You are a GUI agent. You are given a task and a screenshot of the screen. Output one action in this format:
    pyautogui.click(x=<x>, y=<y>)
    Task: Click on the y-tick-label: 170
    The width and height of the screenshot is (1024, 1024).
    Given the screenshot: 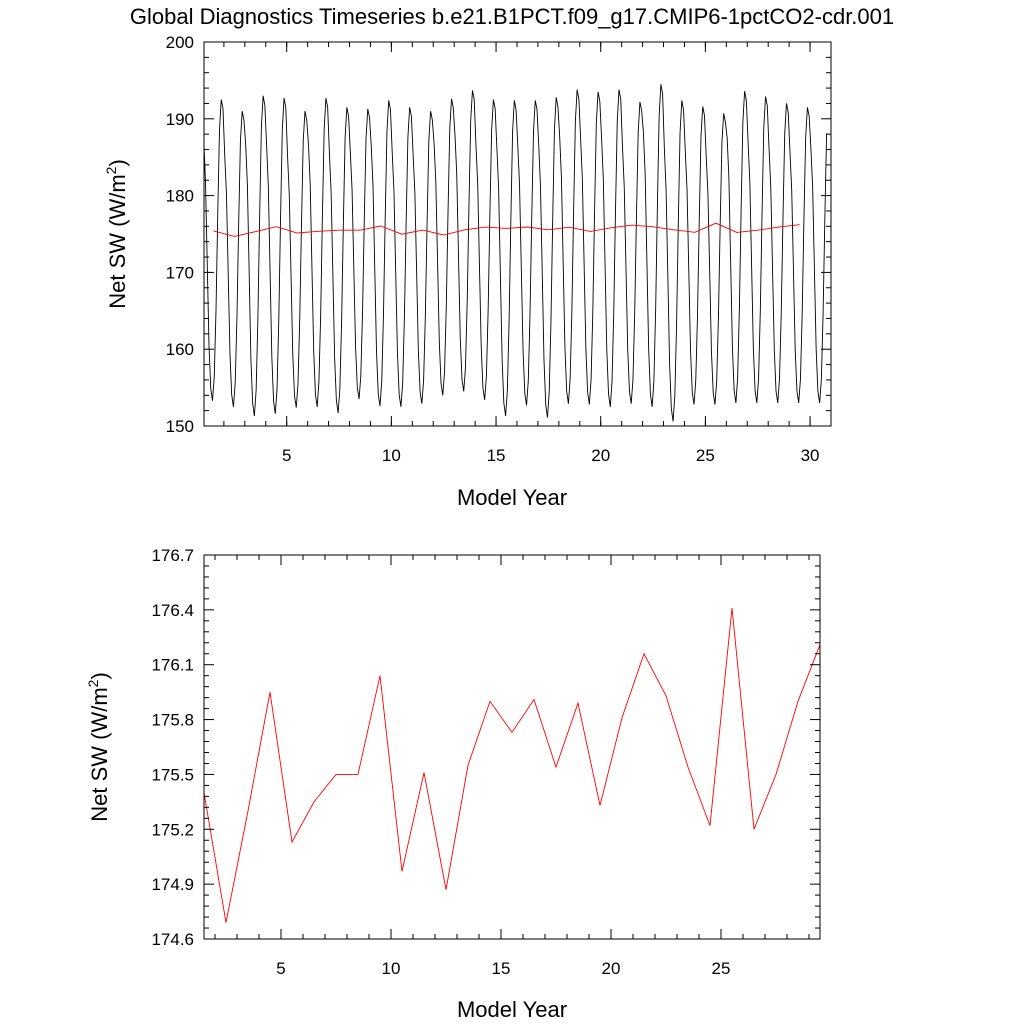 What is the action you would take?
    pyautogui.click(x=180, y=272)
    